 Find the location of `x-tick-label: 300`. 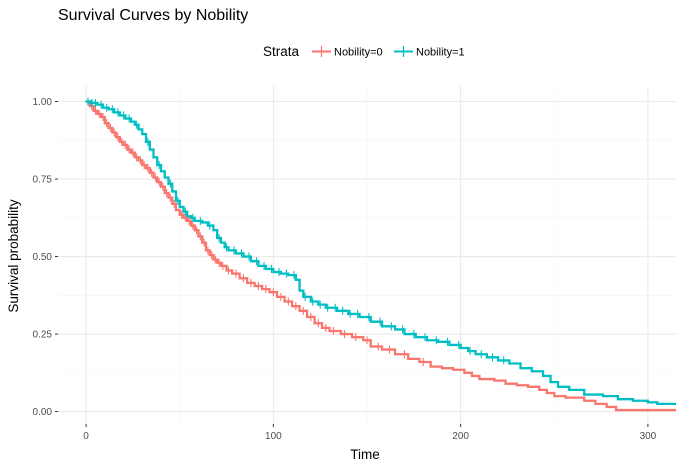

x-tick-label: 300 is located at coordinates (648, 436).